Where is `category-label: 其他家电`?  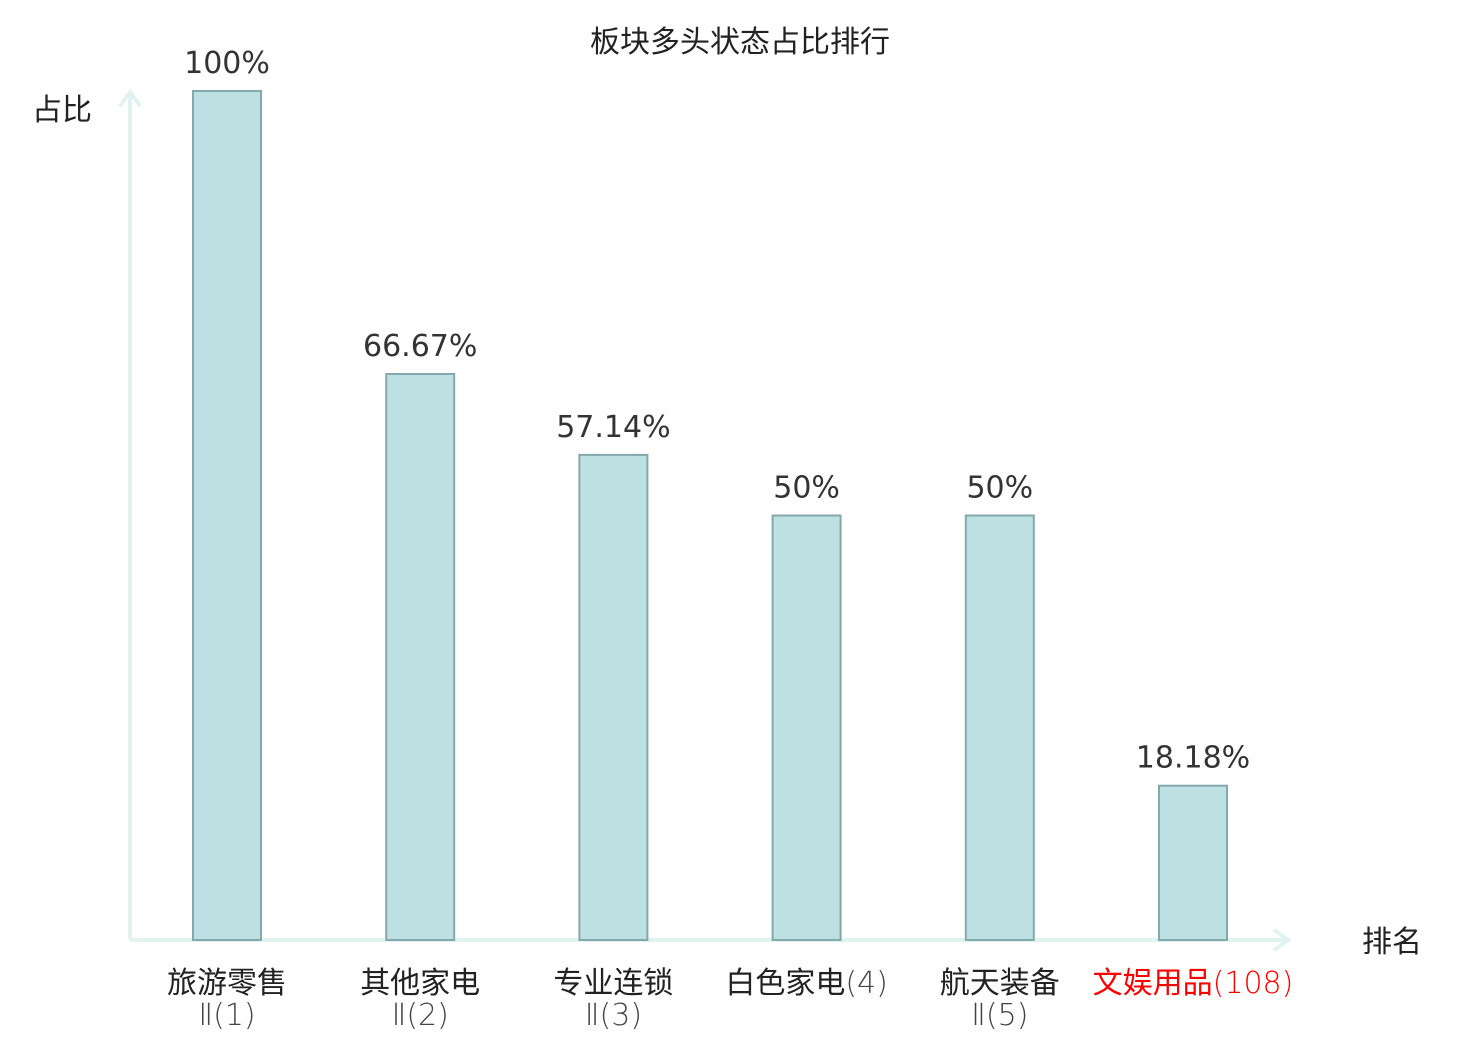 category-label: 其他家电 is located at coordinates (420, 983).